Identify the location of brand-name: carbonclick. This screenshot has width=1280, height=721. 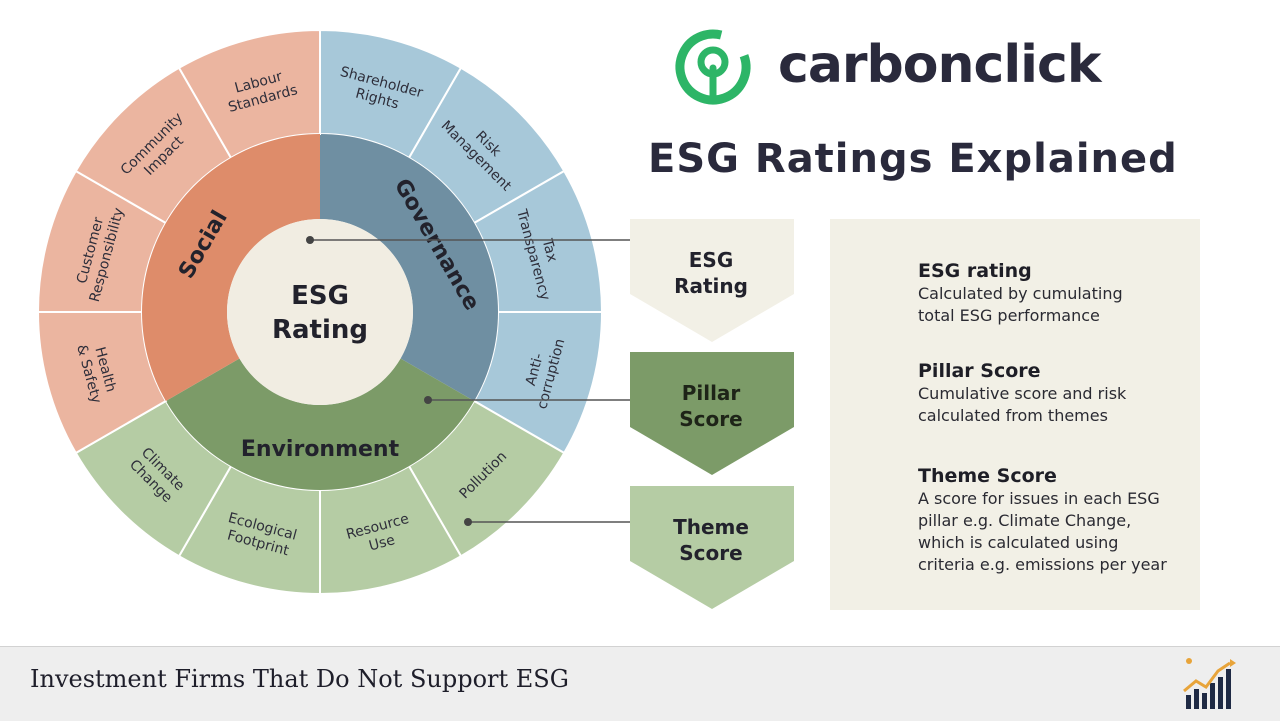
(940, 65).